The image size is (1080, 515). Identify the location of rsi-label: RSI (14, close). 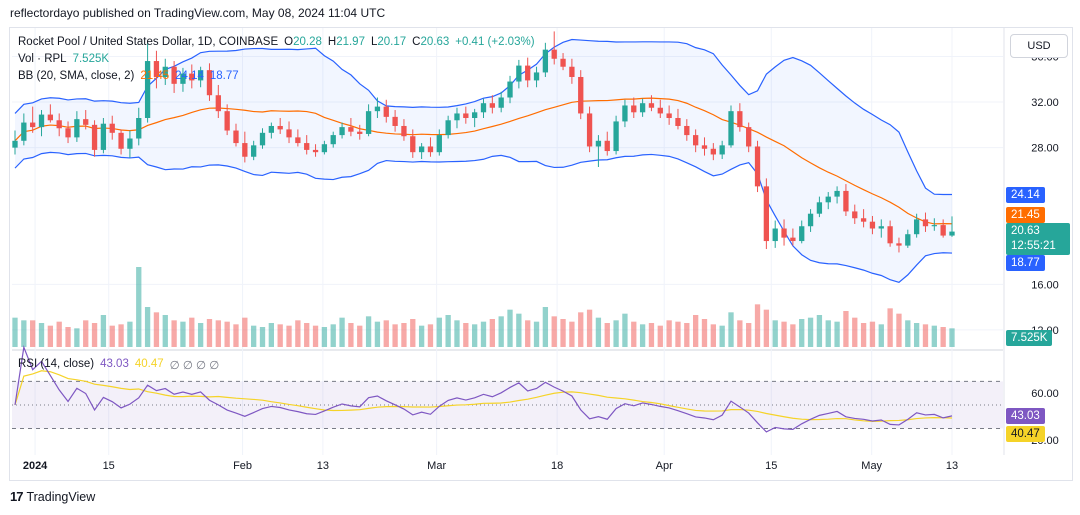
(56, 364).